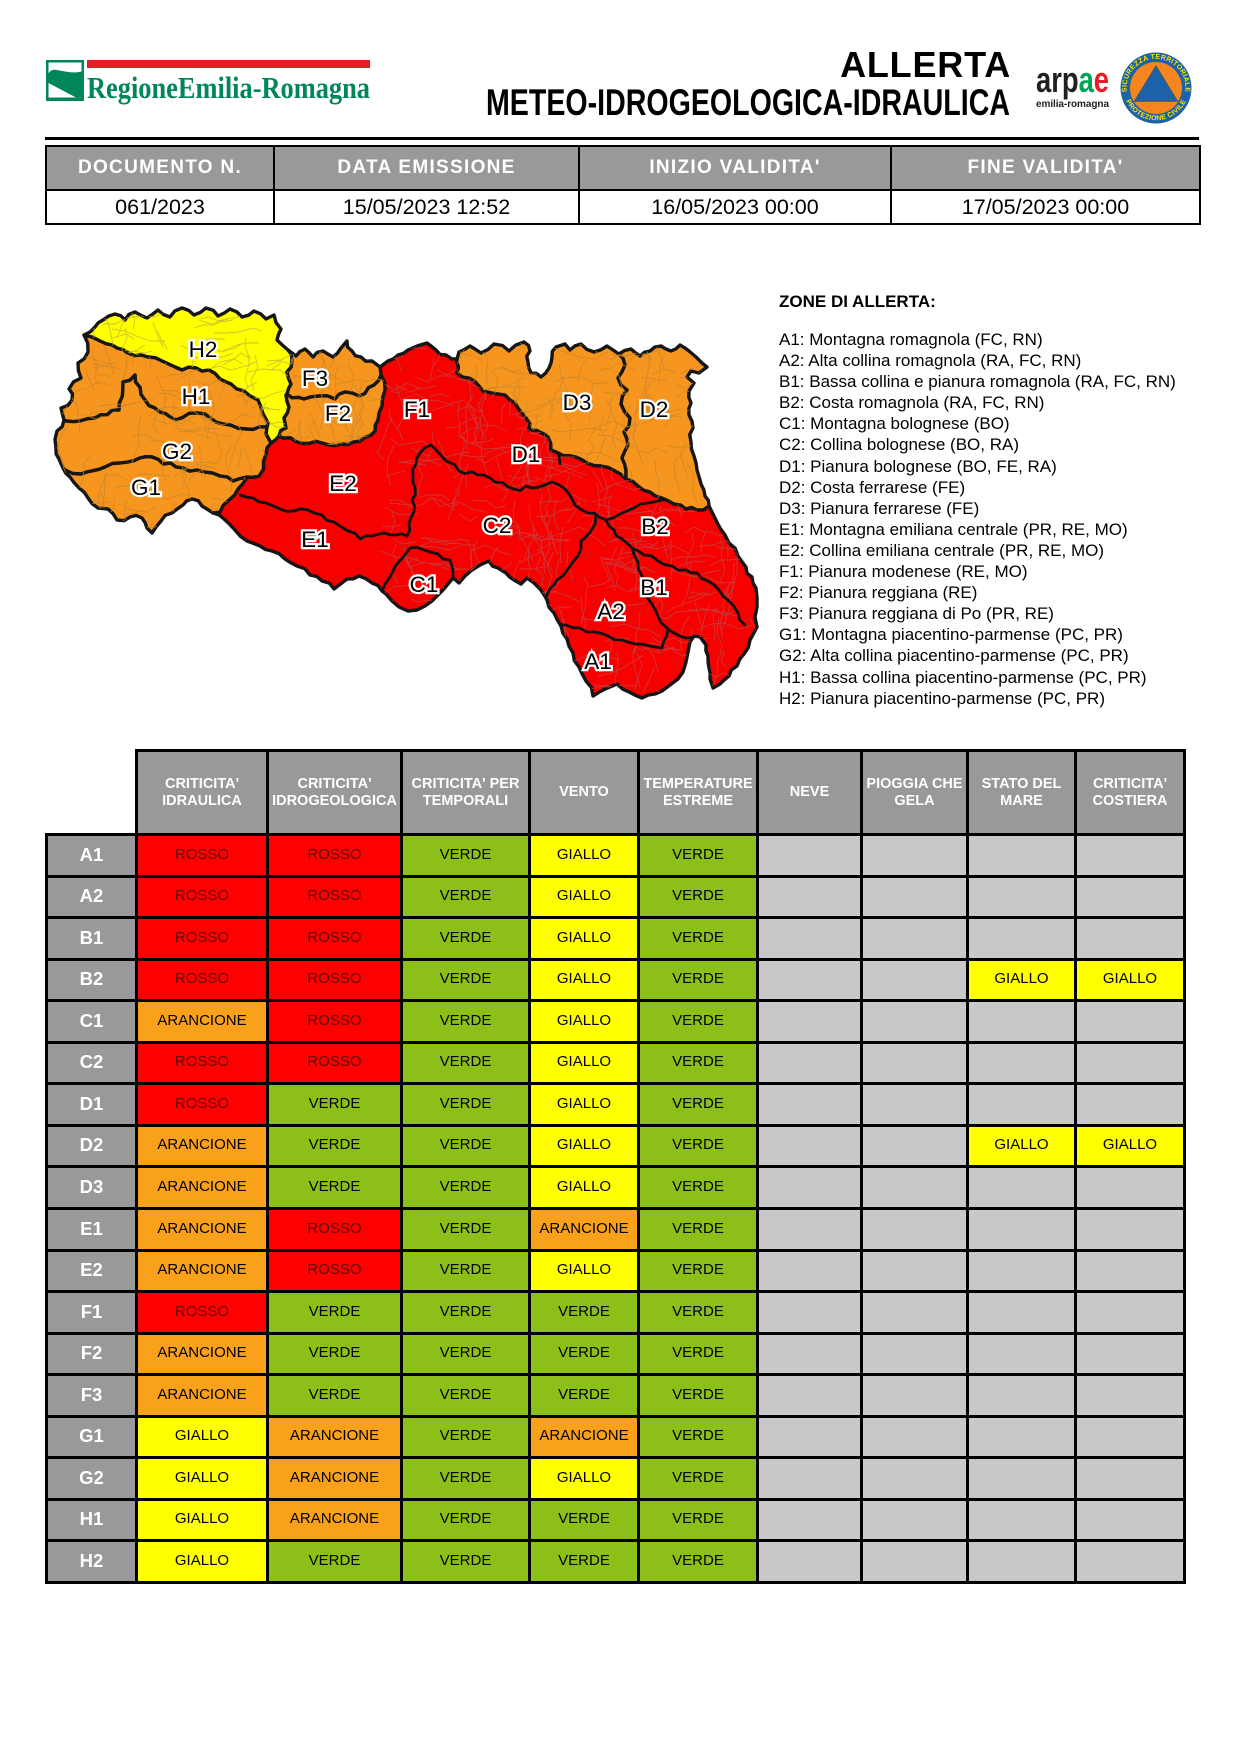 The height and width of the screenshot is (1755, 1240). I want to click on svg-text: D2, so click(654, 409).